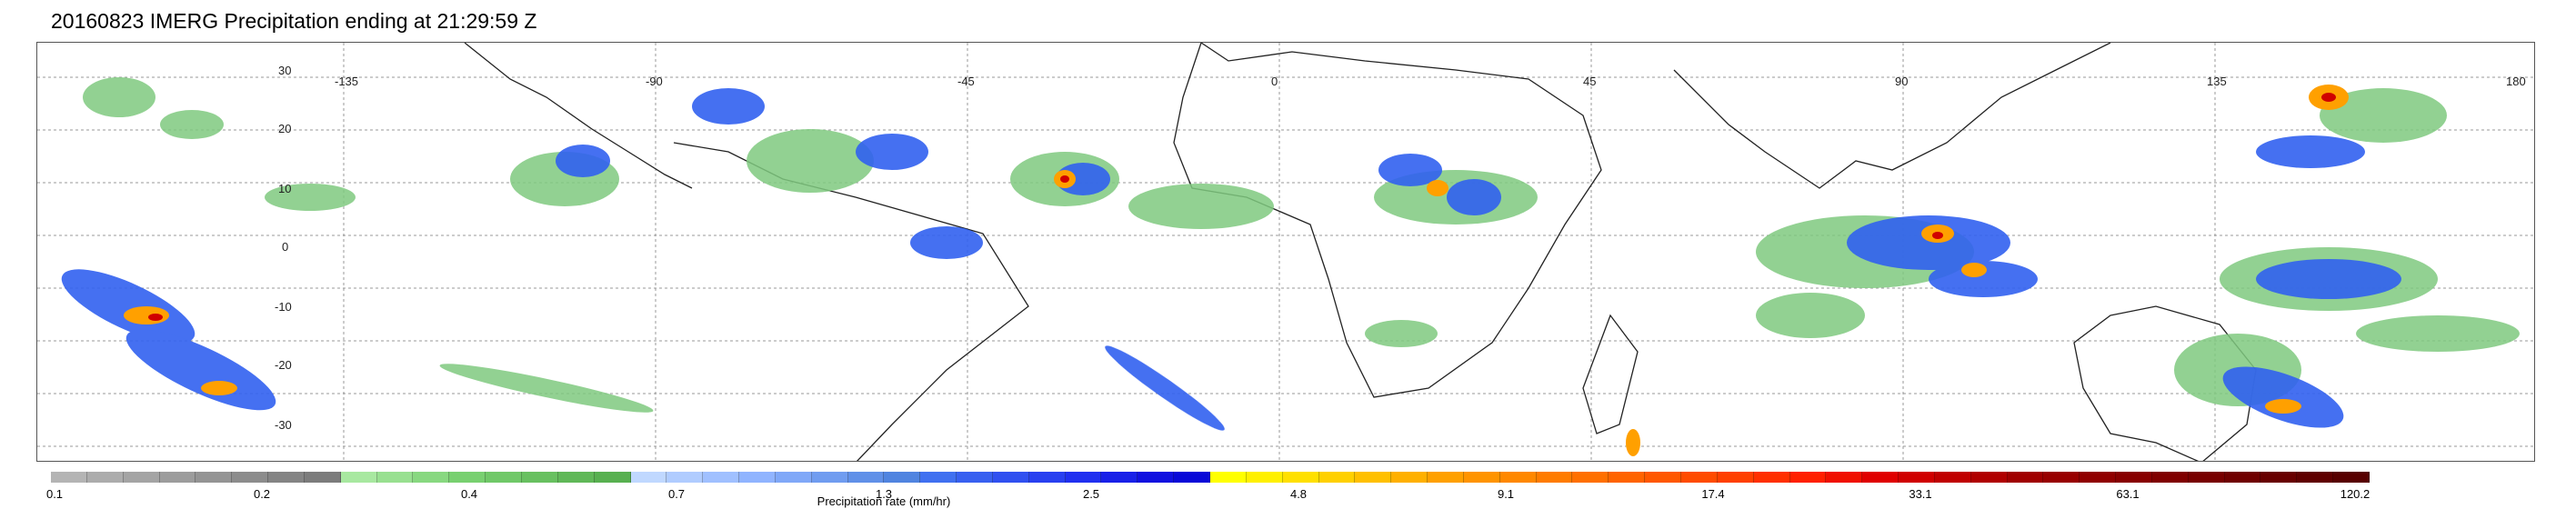 Image resolution: width=2576 pixels, height=519 pixels. I want to click on colorbar-tick: 9.1, so click(1506, 494).